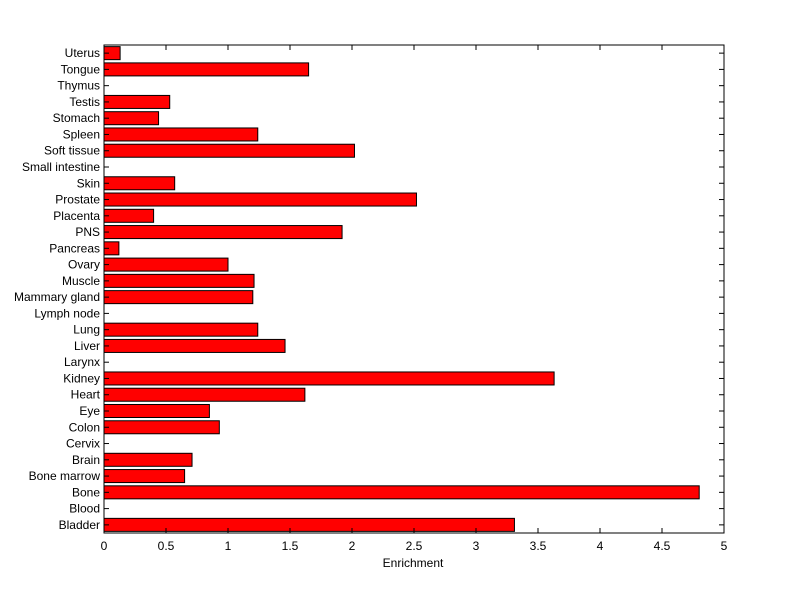 This screenshot has width=800, height=599. I want to click on y-tick-label: Bone, so click(86, 492).